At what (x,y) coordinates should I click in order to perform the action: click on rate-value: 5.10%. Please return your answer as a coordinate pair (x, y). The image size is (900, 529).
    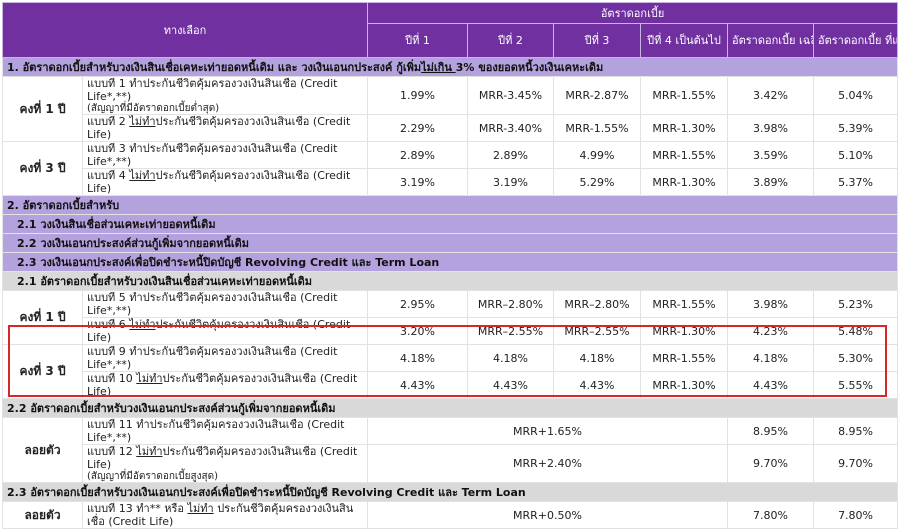
    Looking at the image, I should click on (856, 155).